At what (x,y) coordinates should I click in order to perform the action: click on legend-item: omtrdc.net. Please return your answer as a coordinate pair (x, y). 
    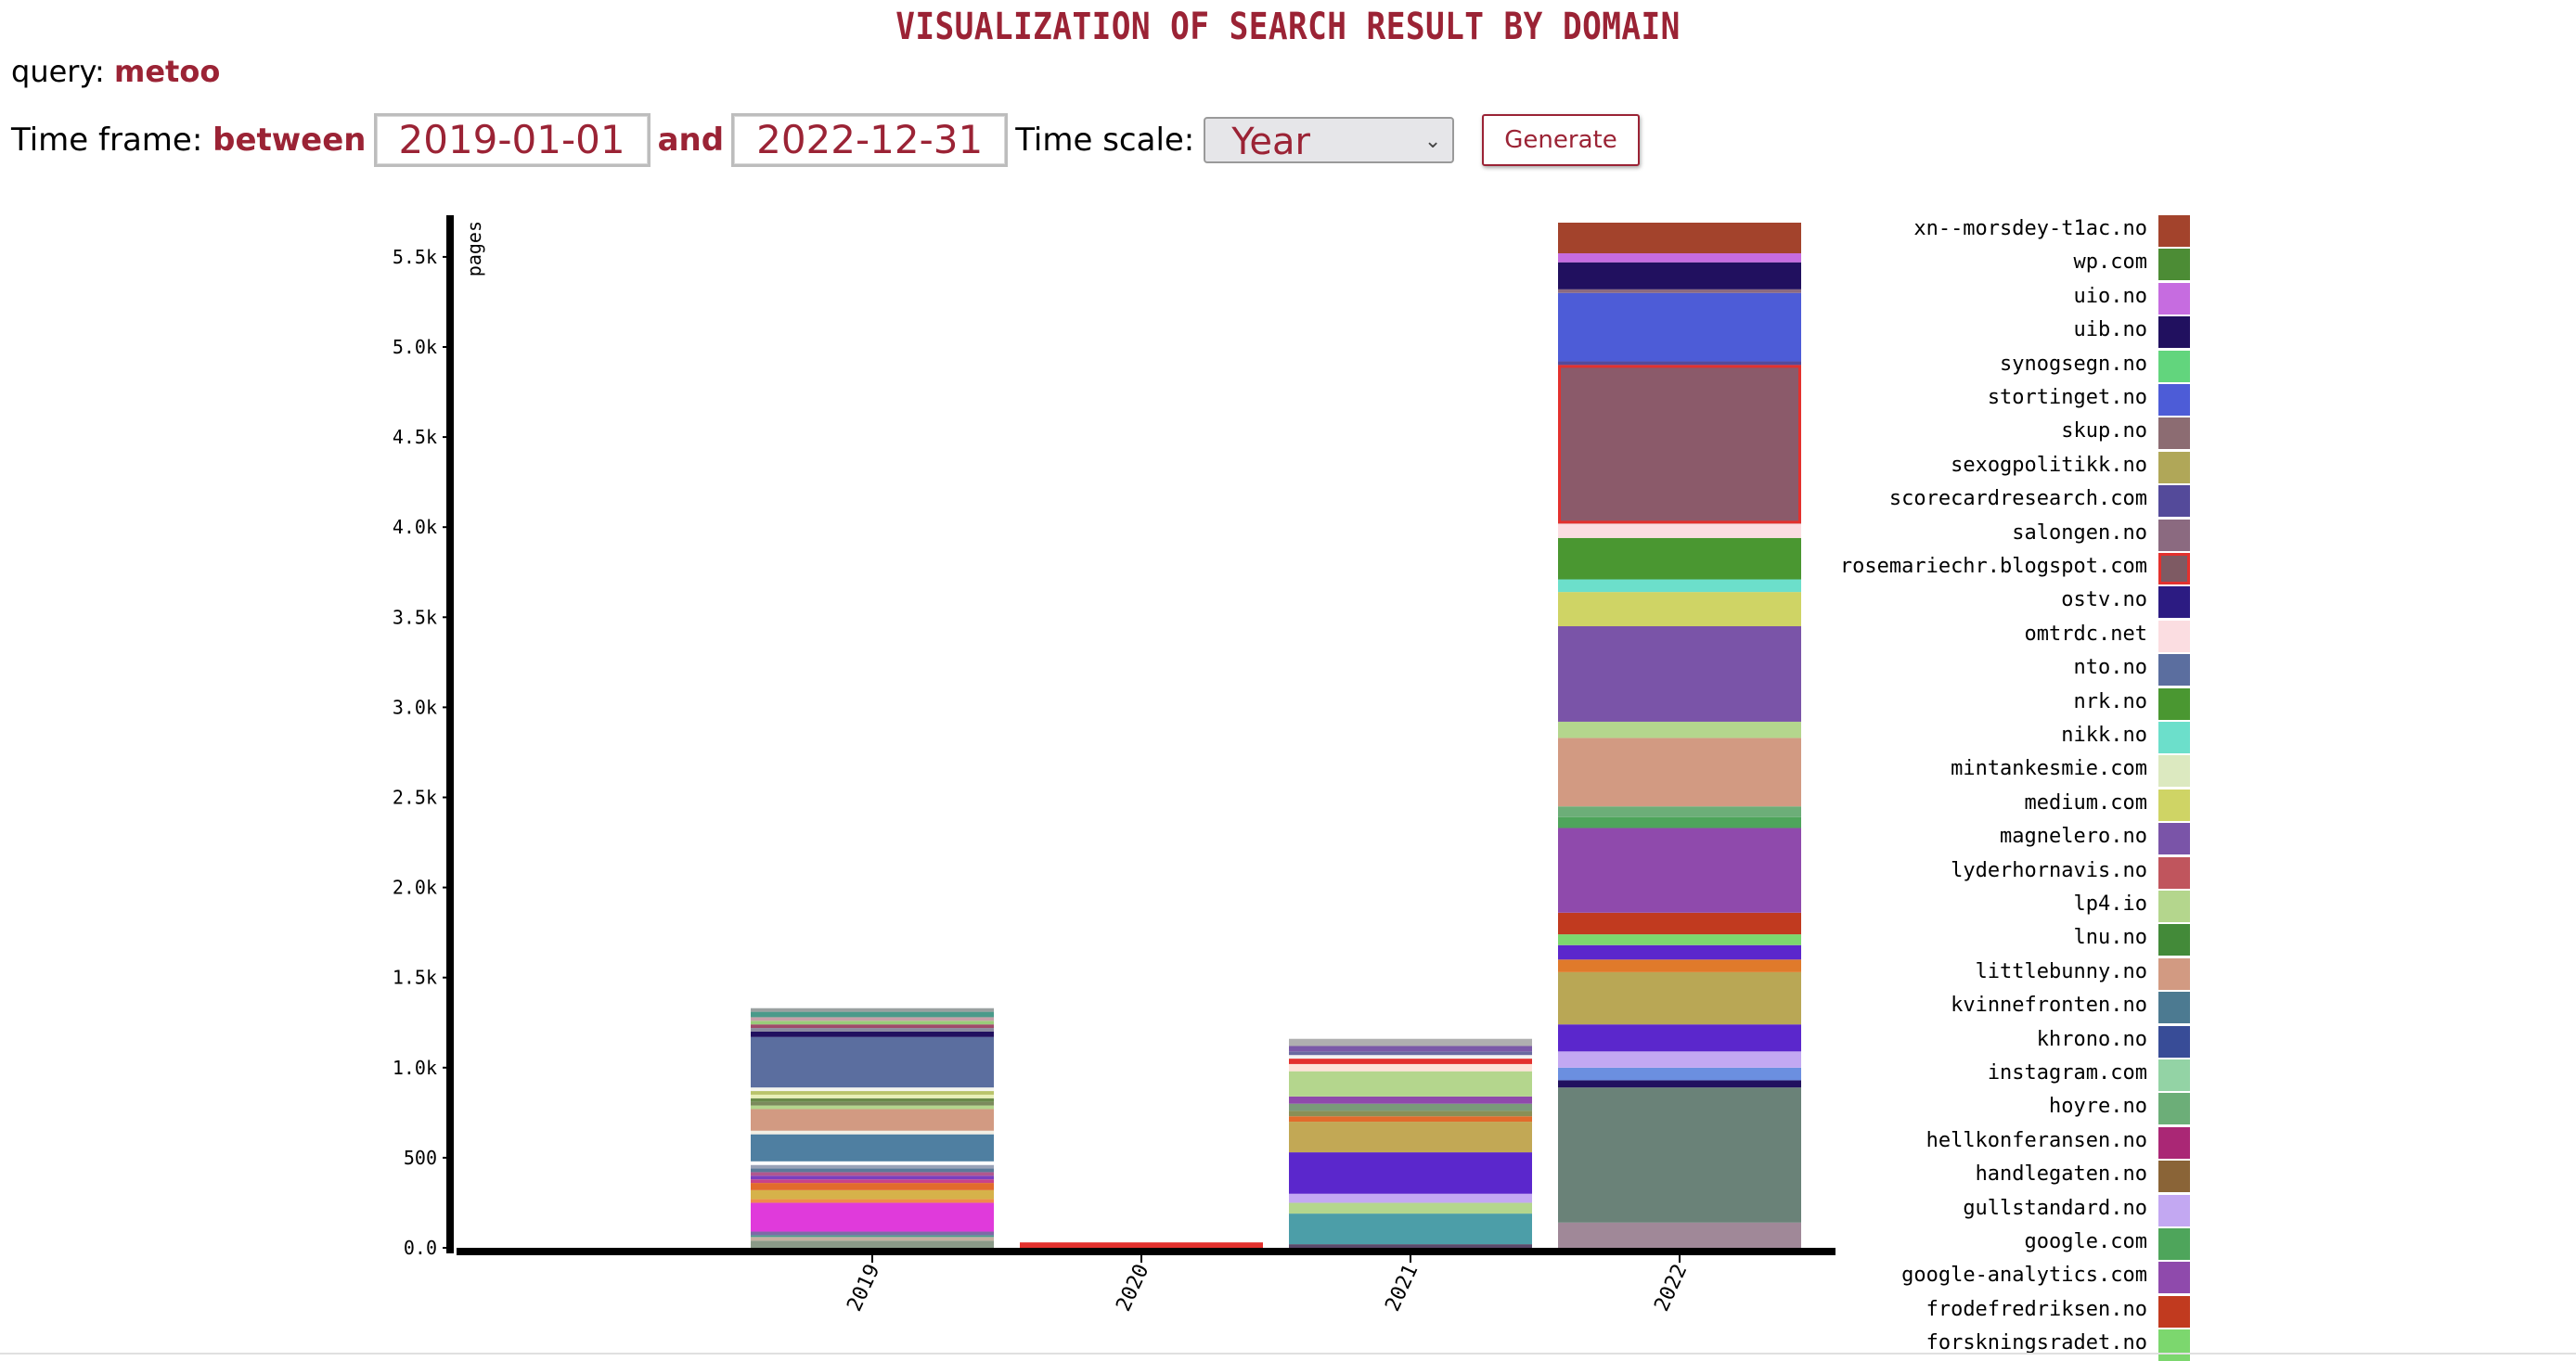
    Looking at the image, I should click on (2004, 636).